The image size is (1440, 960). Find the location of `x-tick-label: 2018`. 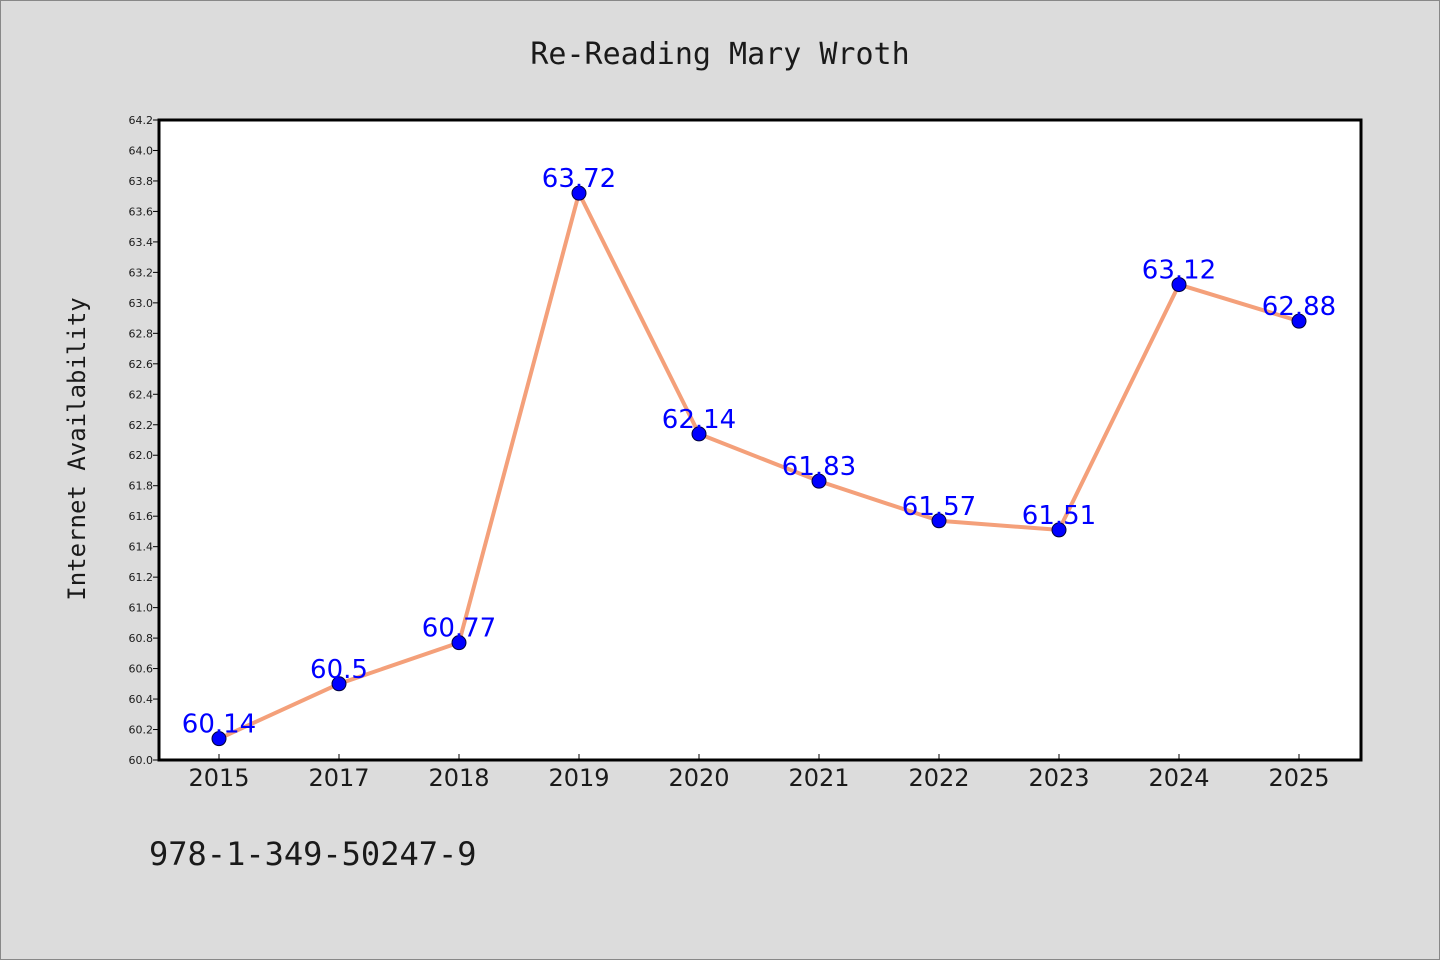

x-tick-label: 2018 is located at coordinates (458, 778).